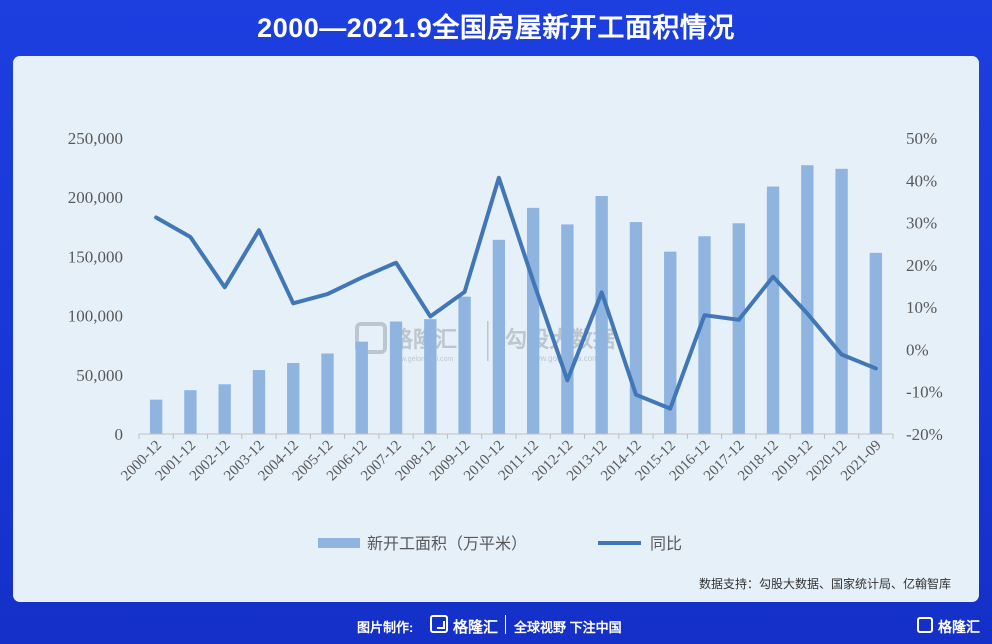 This screenshot has height=644, width=992. What do you see at coordinates (421, 359) in the screenshot?
I see `watermark-brand-url: www.gelonghui.com` at bounding box center [421, 359].